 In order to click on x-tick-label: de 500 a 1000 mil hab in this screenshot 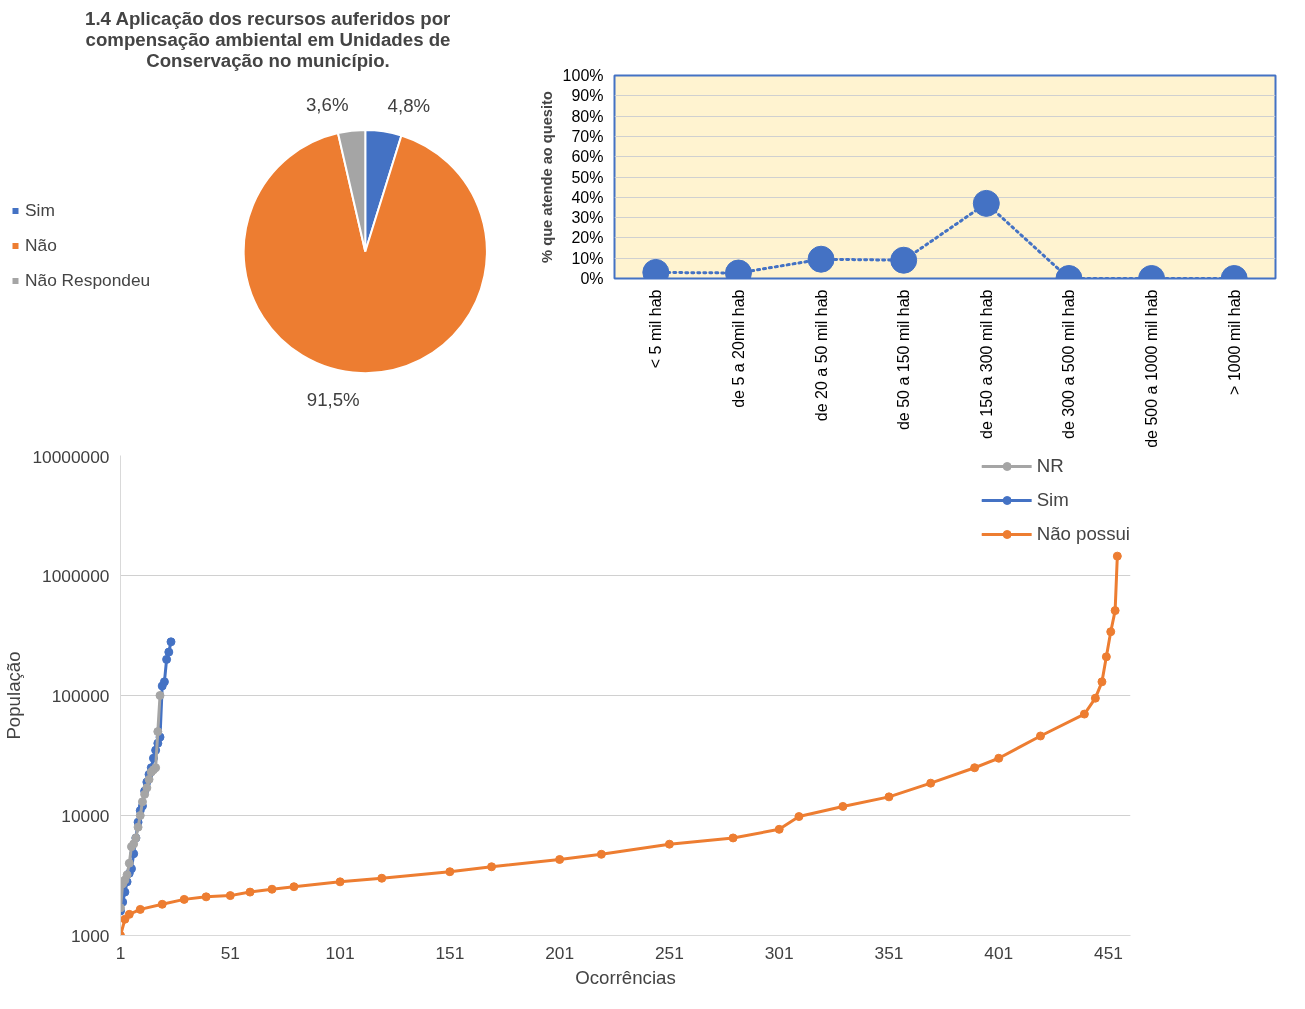, I will do `click(1152, 368)`.